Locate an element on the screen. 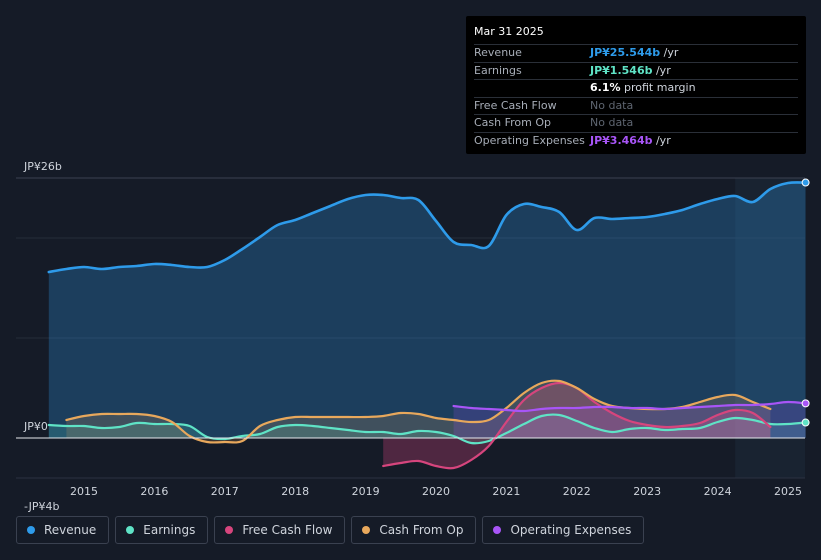 Image resolution: width=821 pixels, height=560 pixels. legend-item-free-cash-flow: Free Cash Flow is located at coordinates (280, 530).